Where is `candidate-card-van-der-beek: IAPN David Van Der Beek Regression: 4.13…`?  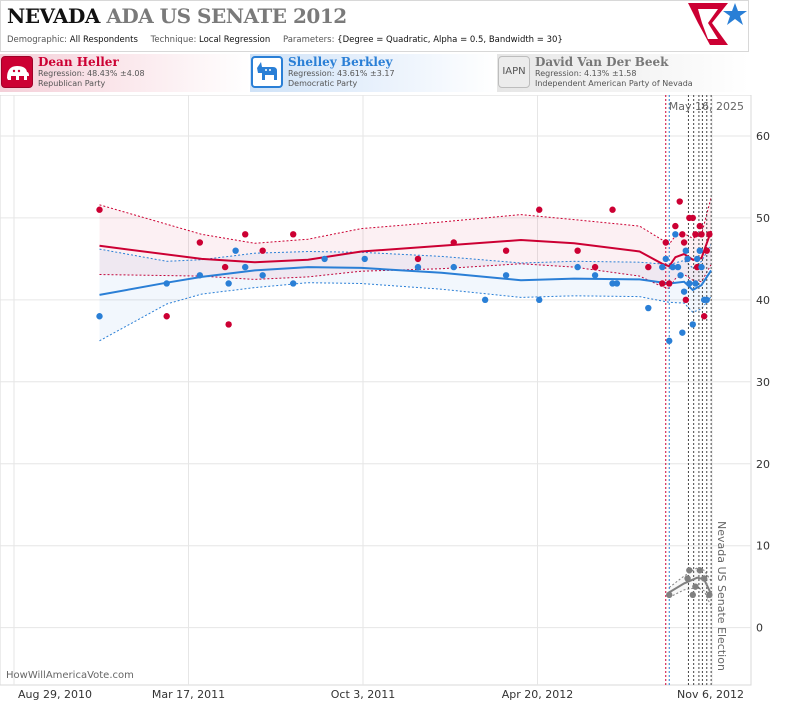
candidate-card-van-der-beek: IAPN David Van Der Beek Regression: 4.13… is located at coordinates (623, 73).